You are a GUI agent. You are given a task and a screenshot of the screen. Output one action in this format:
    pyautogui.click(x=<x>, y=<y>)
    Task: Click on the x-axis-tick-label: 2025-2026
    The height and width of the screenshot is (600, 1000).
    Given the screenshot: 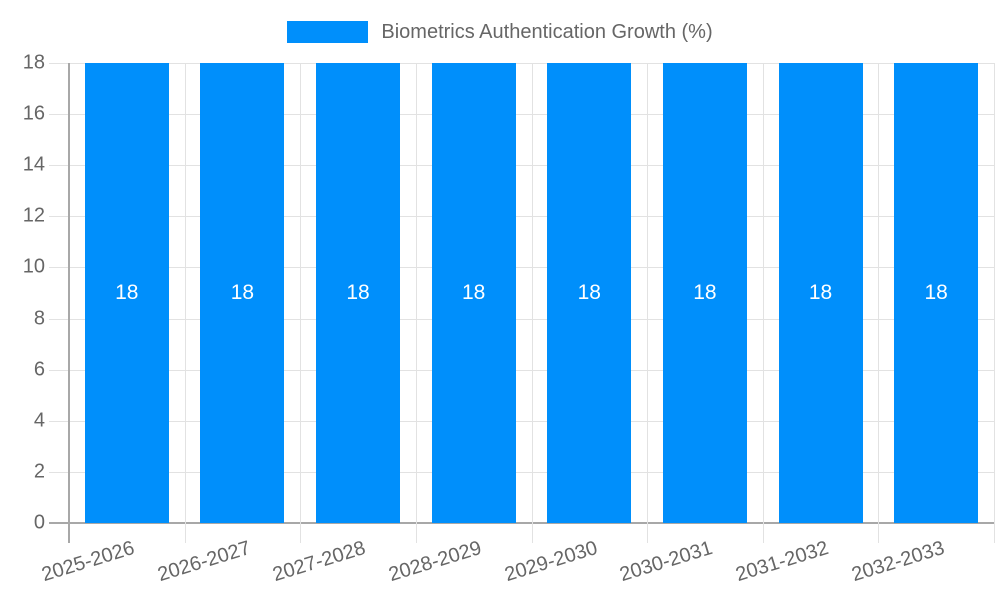 What is the action you would take?
    pyautogui.click(x=88, y=562)
    